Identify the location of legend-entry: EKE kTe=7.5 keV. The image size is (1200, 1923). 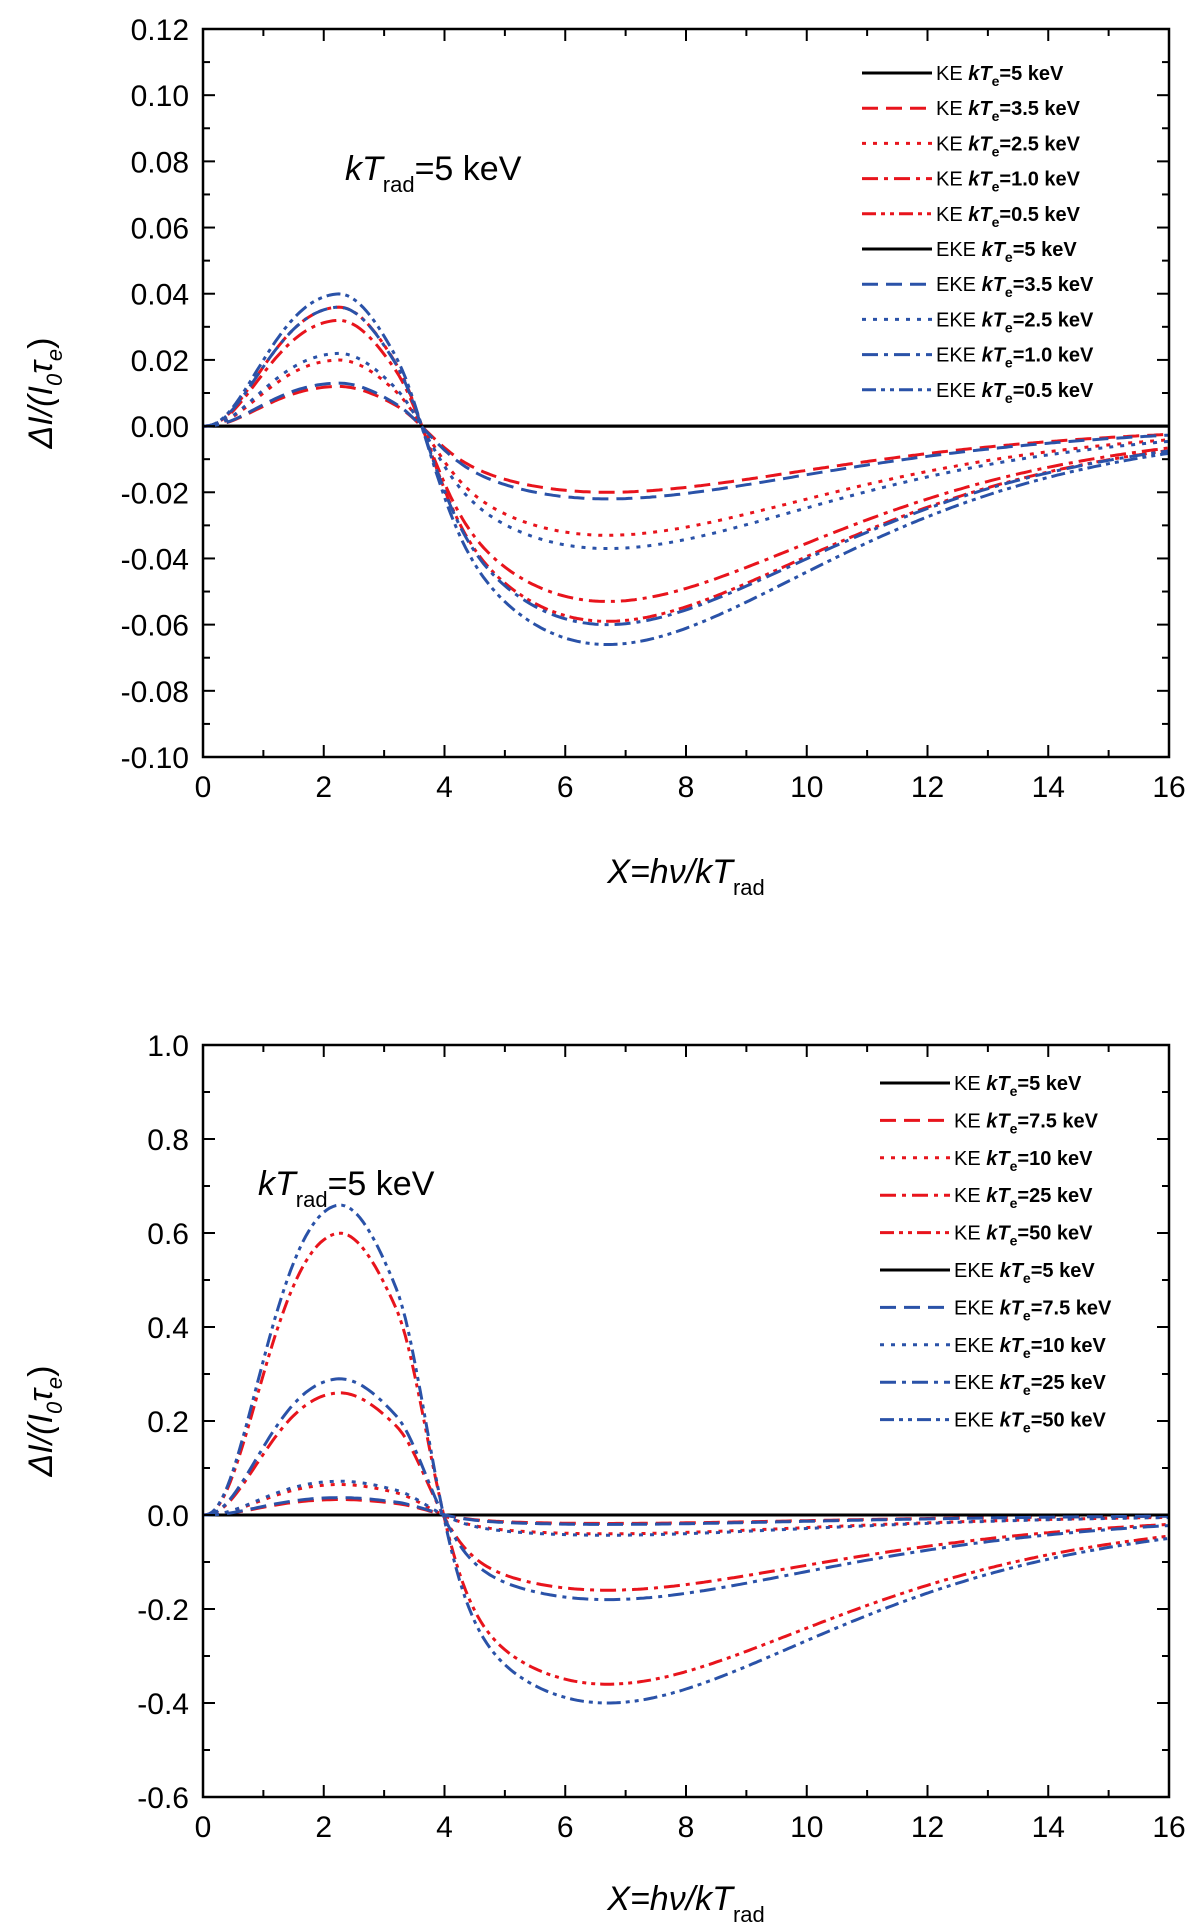
(1033, 1310).